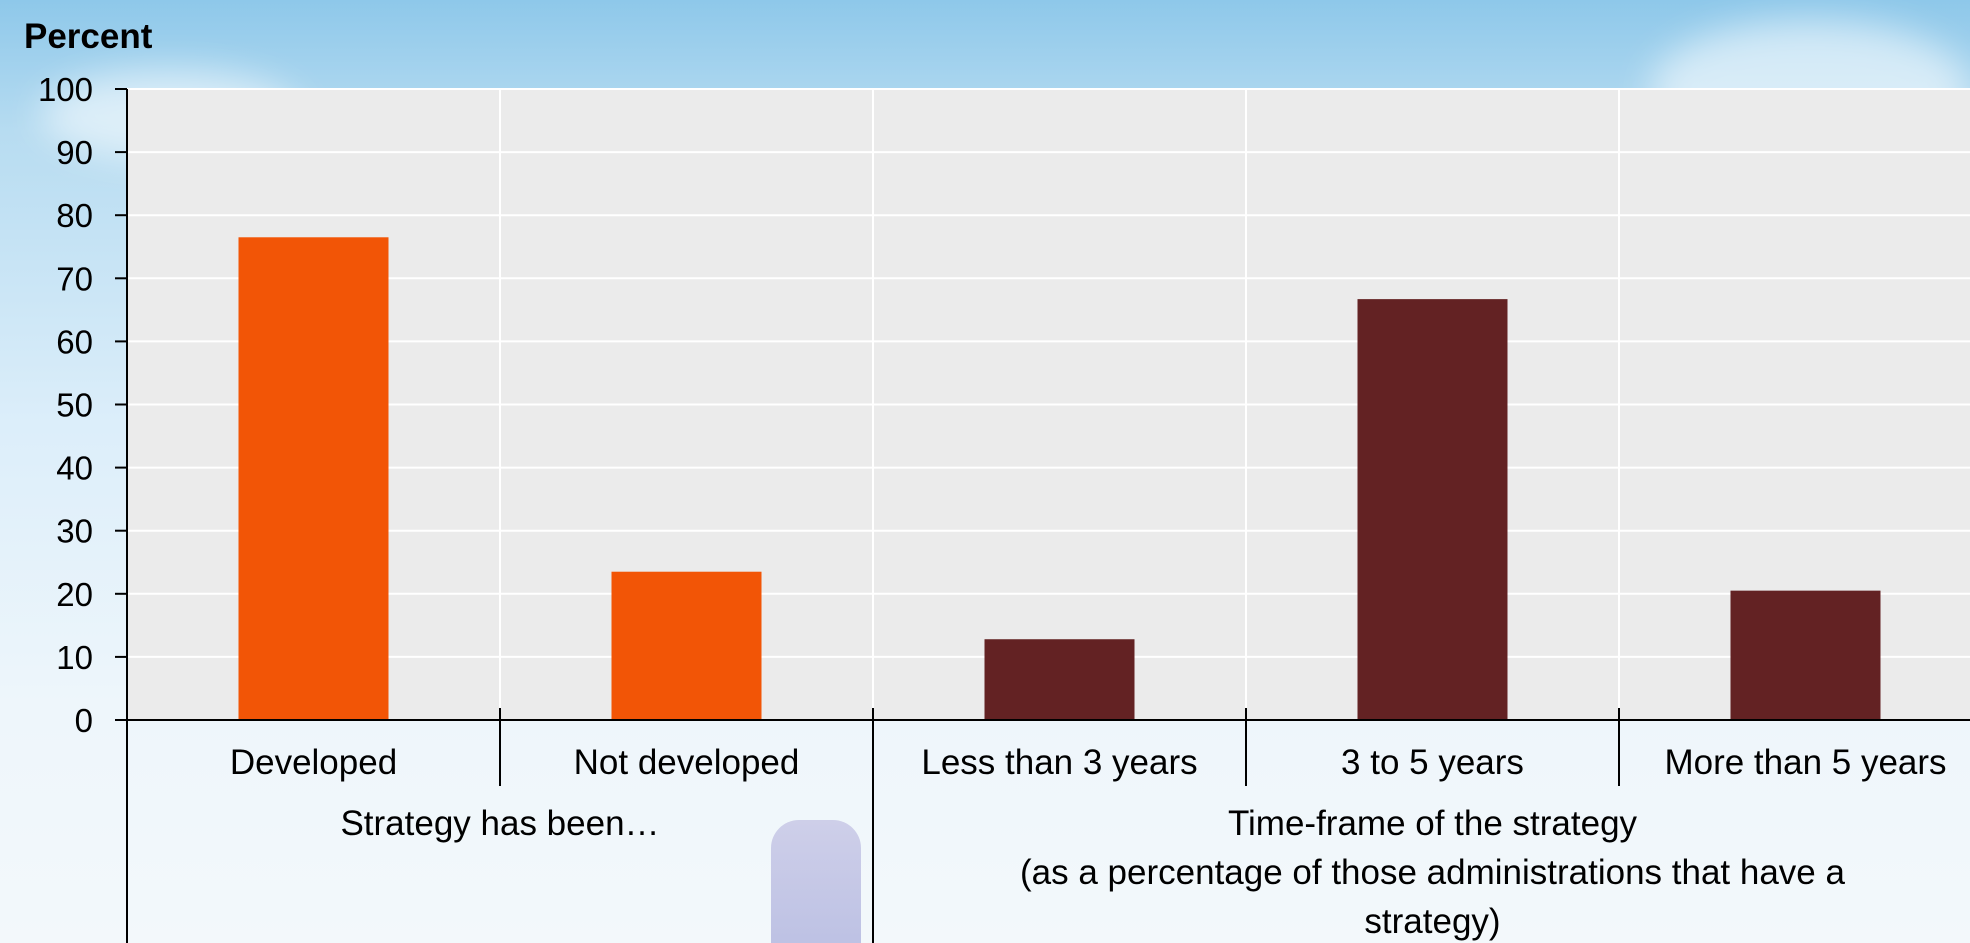 This screenshot has width=1970, height=943. I want to click on y-tick-labels: 0 10 20 30 40 50 60 70 80 90 100, so click(65, 405).